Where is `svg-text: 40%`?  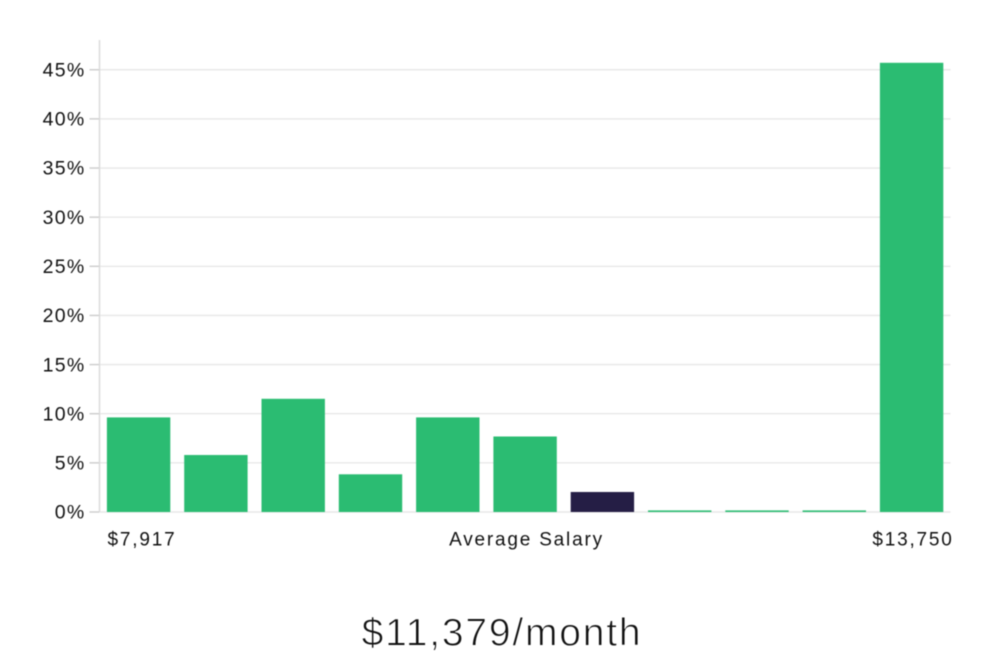
svg-text: 40% is located at coordinates (64, 120).